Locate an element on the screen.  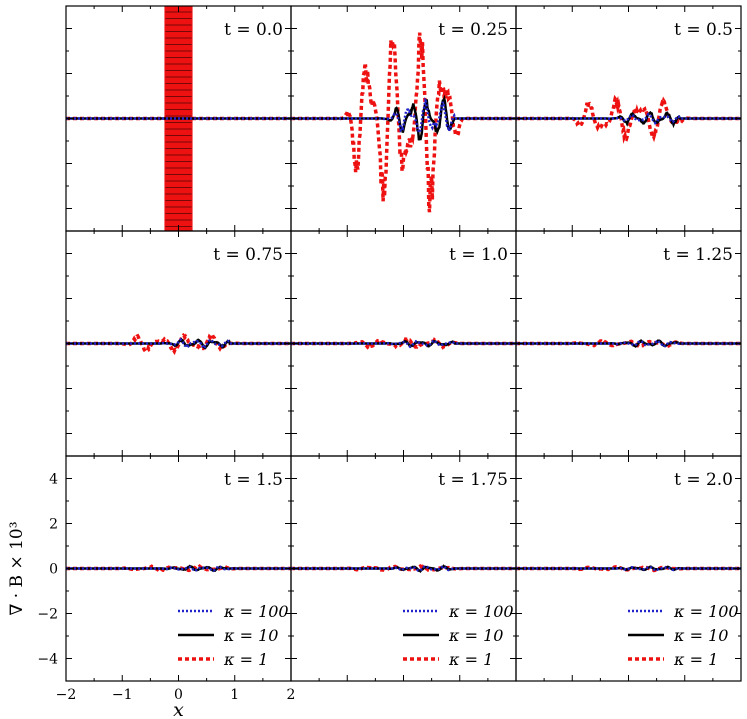
panel-2: t = 0.25 is located at coordinates (403, 118).